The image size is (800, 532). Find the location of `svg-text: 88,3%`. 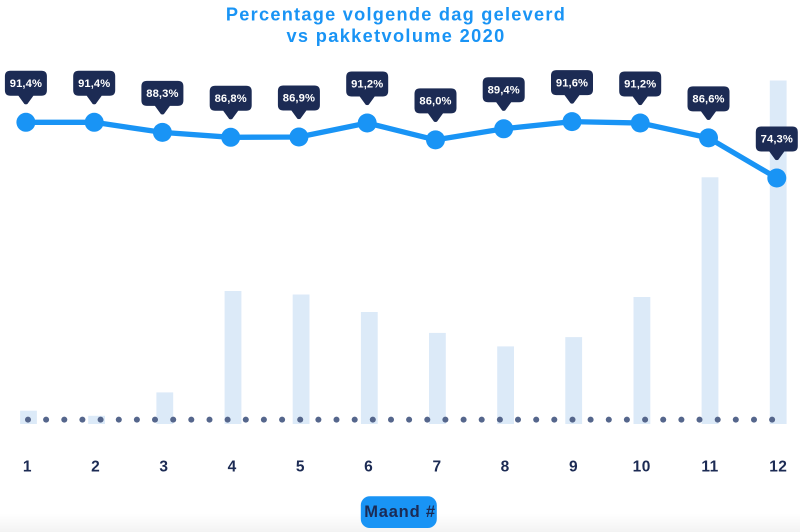

svg-text: 88,3% is located at coordinates (162, 94).